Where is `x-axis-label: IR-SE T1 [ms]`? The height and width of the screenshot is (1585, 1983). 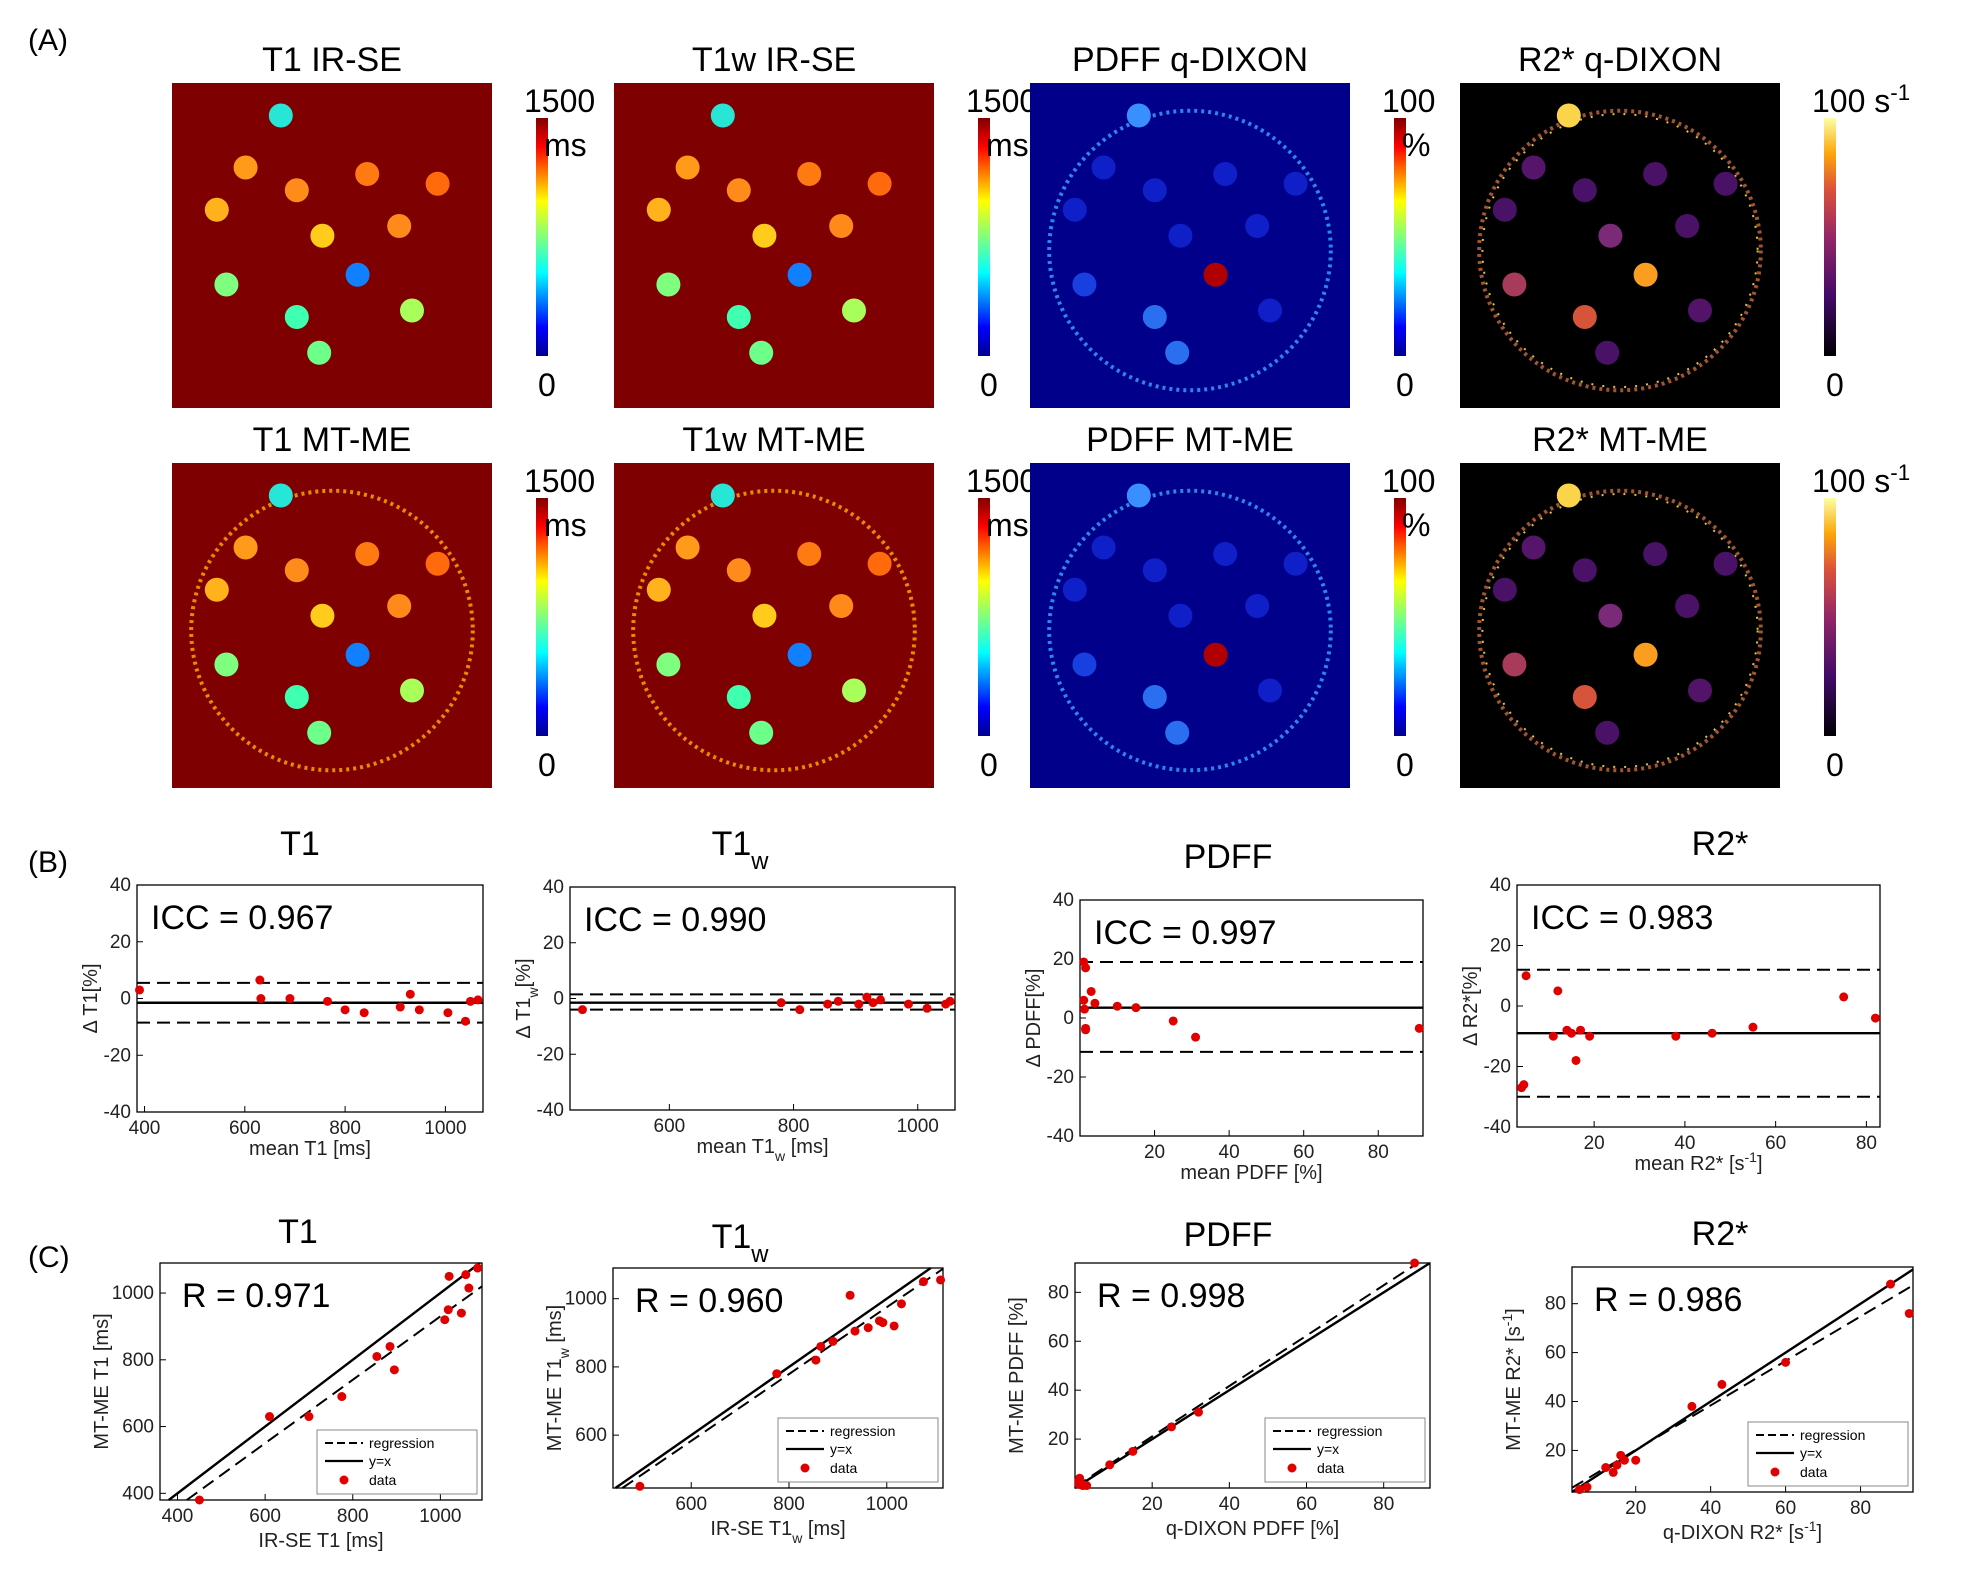 x-axis-label: IR-SE T1 [ms] is located at coordinates (320, 1541).